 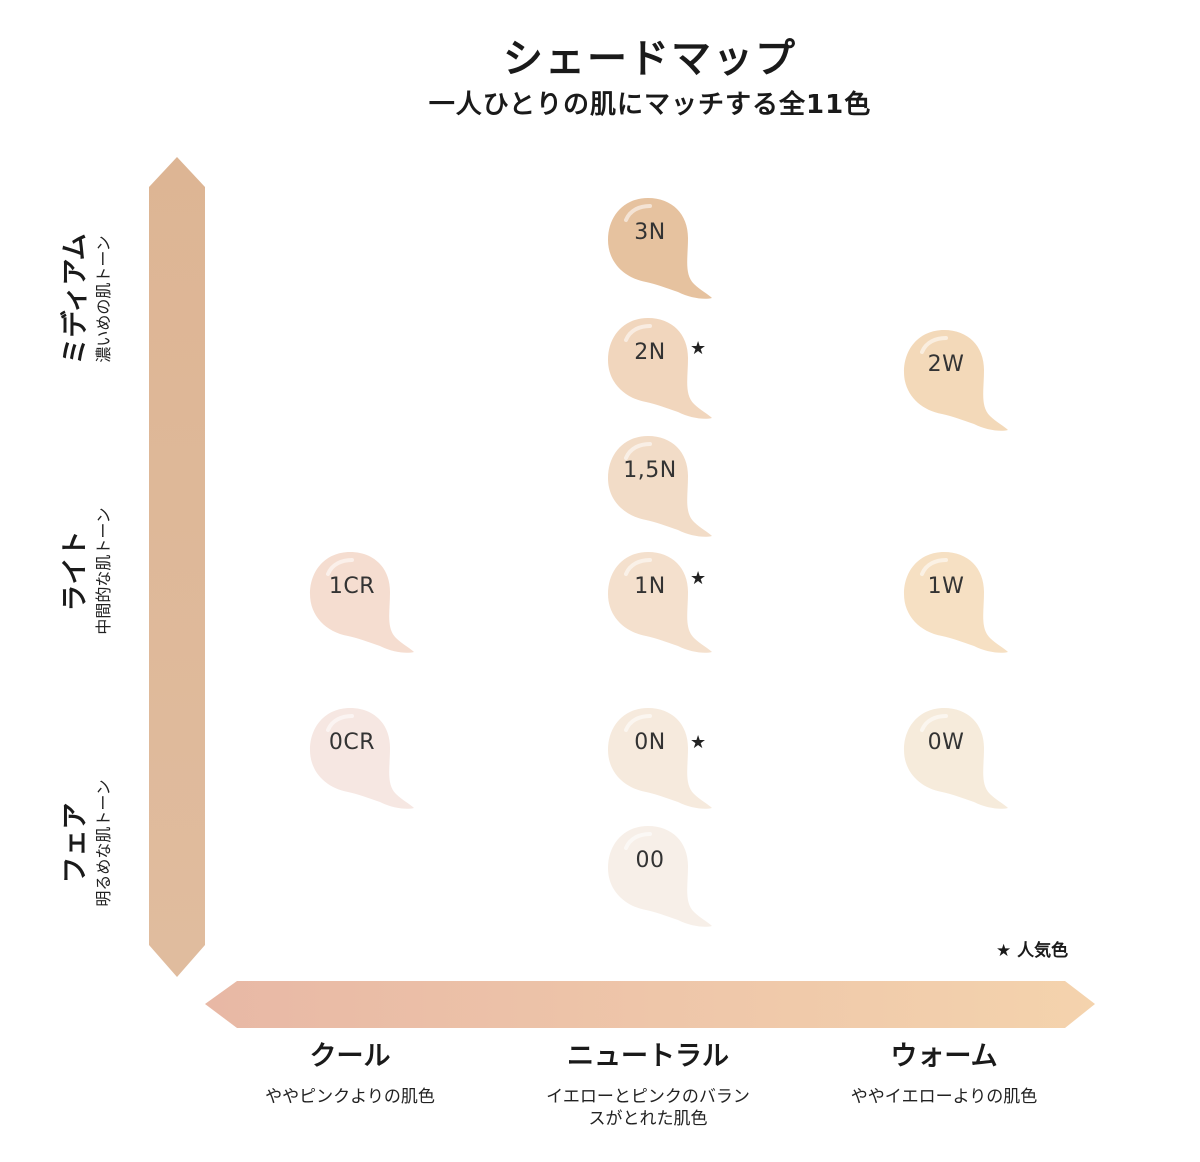 What do you see at coordinates (650, 105) in the screenshot?
I see `page-subtitle: 一人ひとりの肌にマッチする全11色` at bounding box center [650, 105].